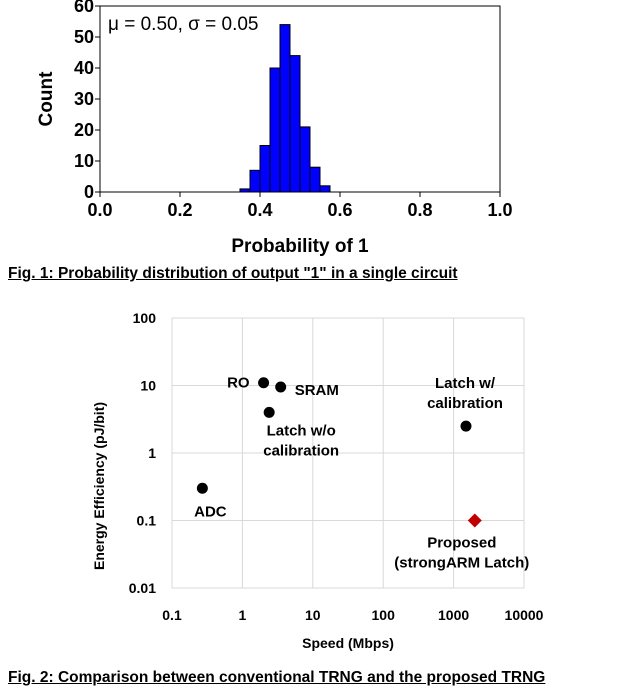 The width and height of the screenshot is (640, 694). I want to click on scatter-point-label: ADC, so click(210, 511).